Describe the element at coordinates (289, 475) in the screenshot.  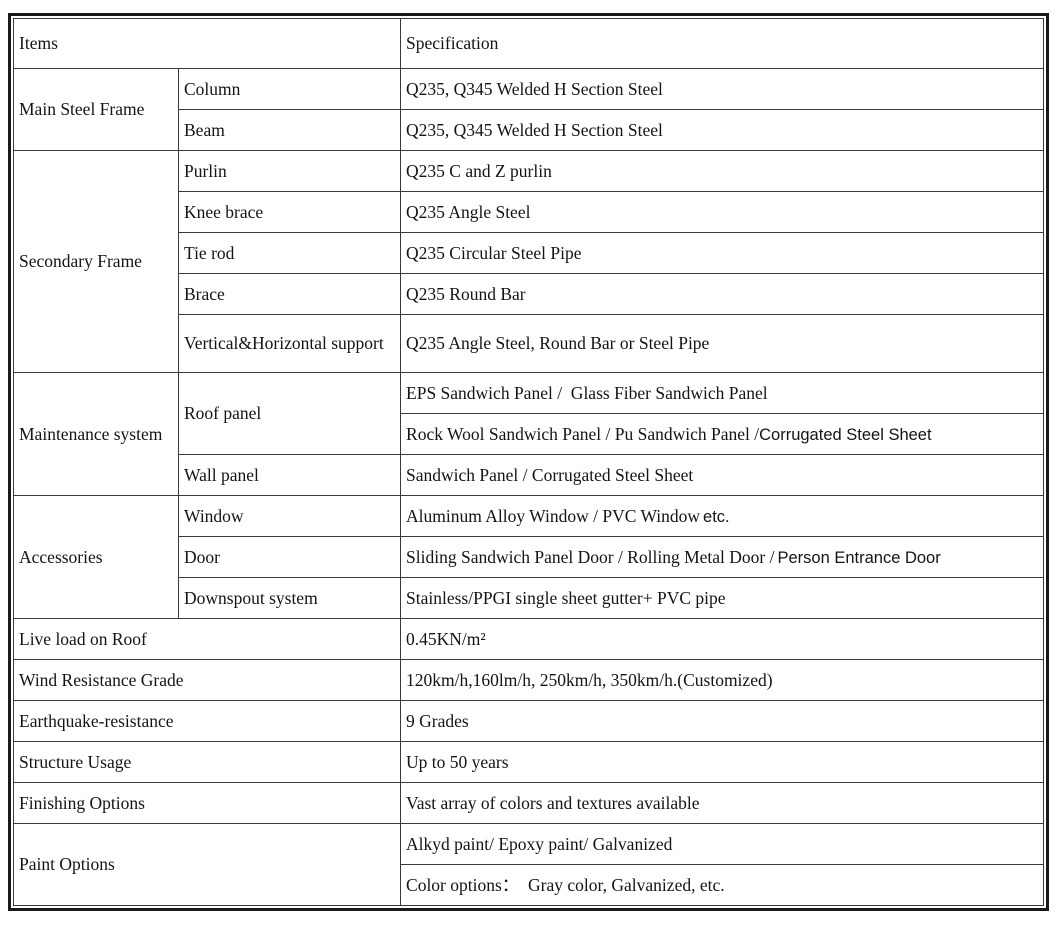
I see `item-cell-wall-panel: Wall panel` at that location.